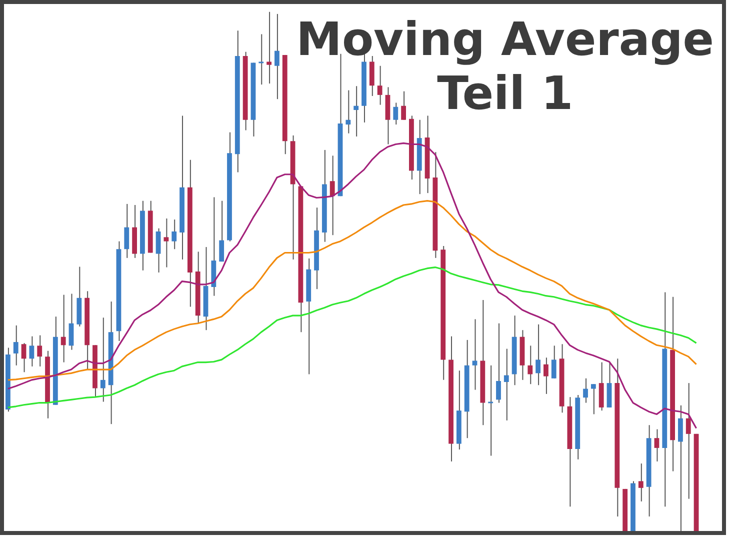 This screenshot has width=734, height=543. Describe the element at coordinates (505, 66) in the screenshot. I see `text: Moving Average Teil 1` at that location.